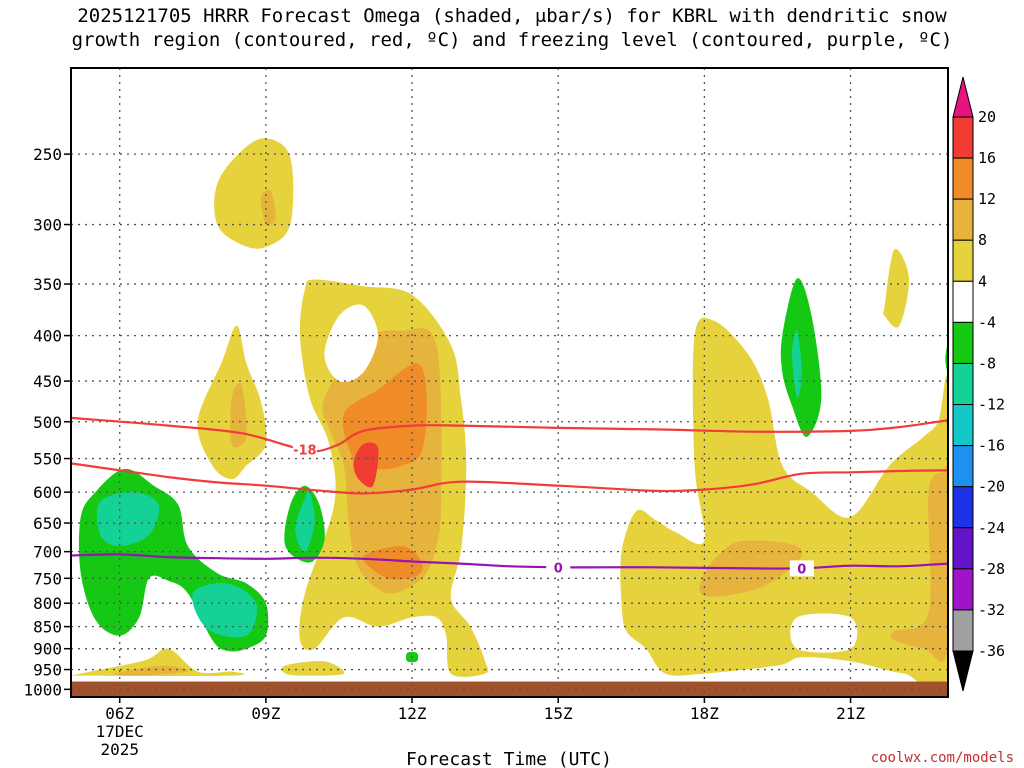  What do you see at coordinates (991, 569) in the screenshot?
I see `colorbar-label--28: -28` at bounding box center [991, 569].